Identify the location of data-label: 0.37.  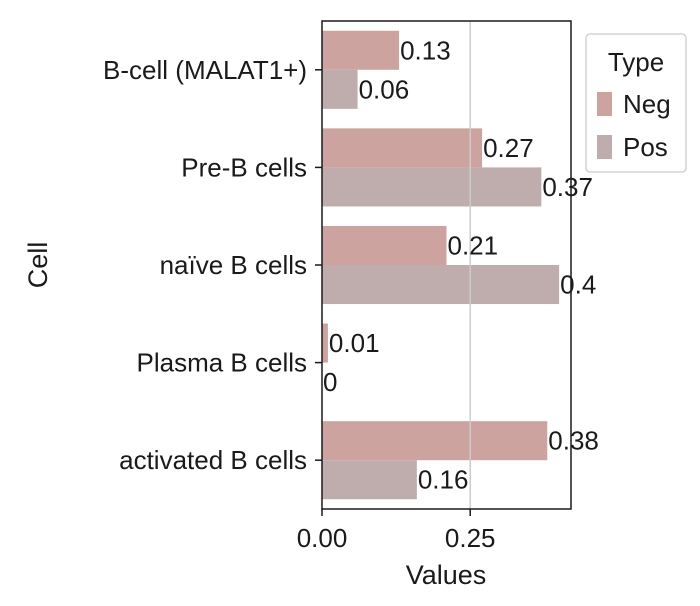
(567, 187).